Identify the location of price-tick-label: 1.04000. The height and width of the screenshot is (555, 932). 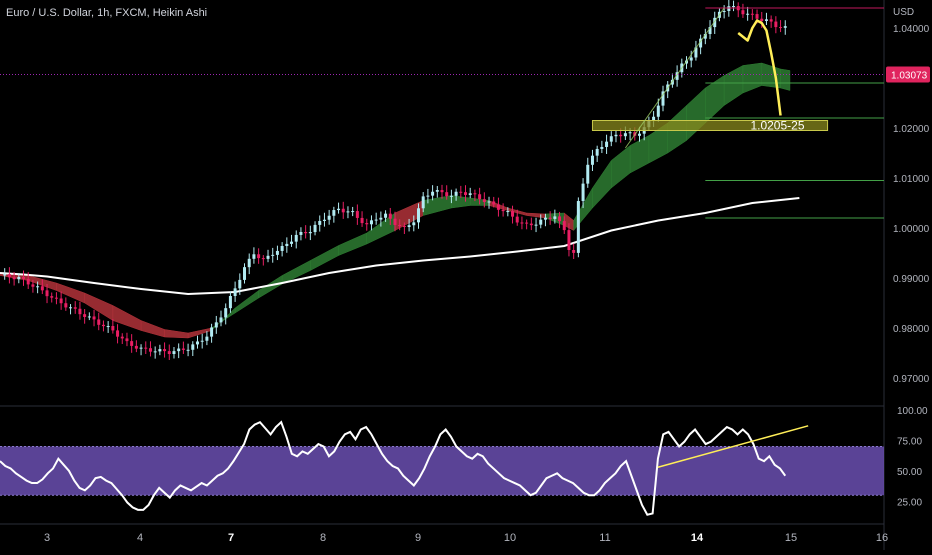
(911, 29).